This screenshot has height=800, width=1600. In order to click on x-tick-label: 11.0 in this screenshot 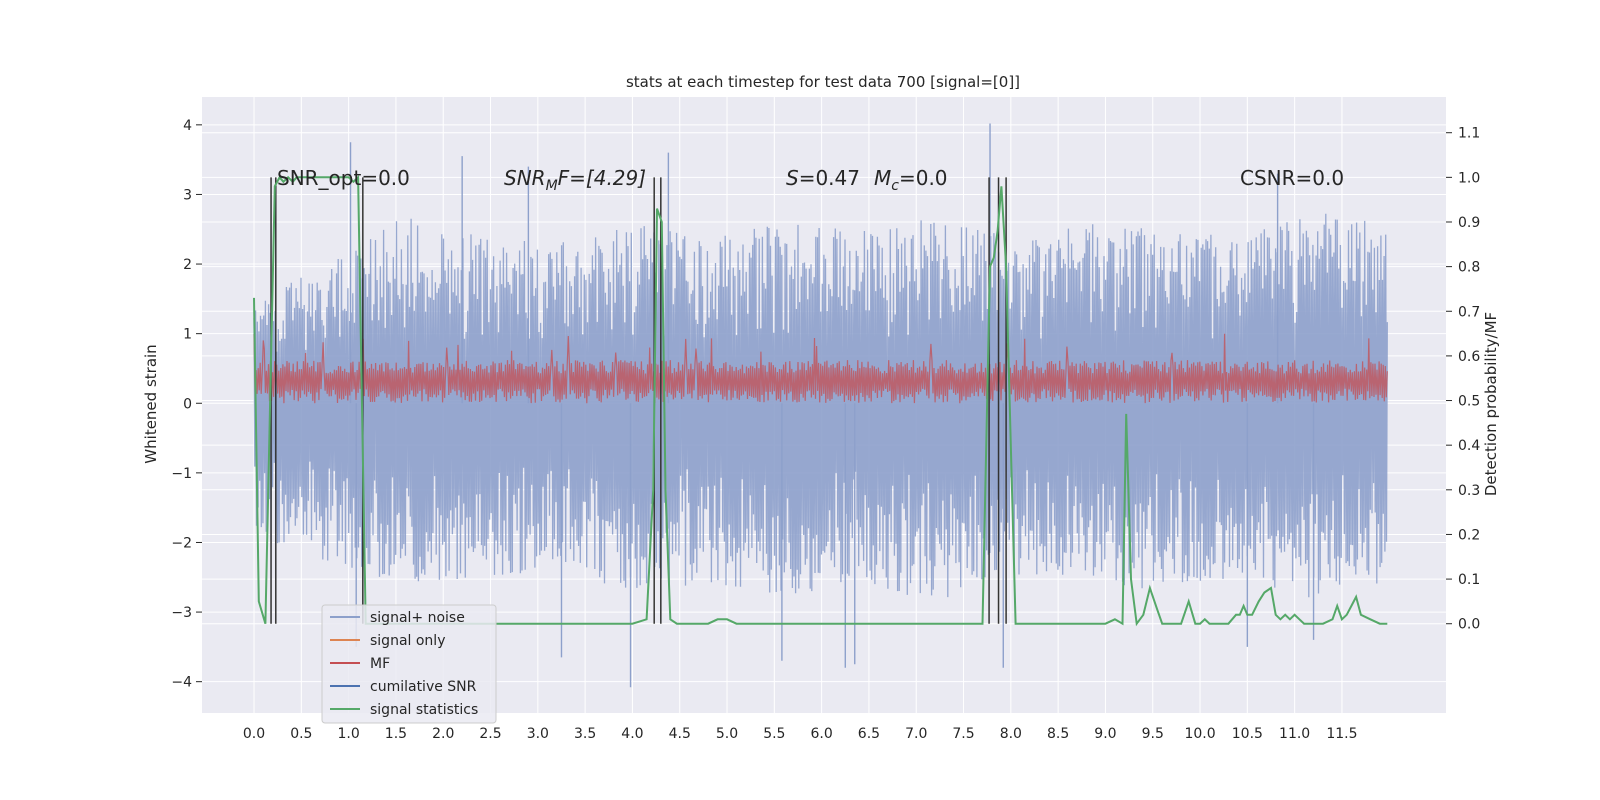, I will do `click(1294, 734)`.